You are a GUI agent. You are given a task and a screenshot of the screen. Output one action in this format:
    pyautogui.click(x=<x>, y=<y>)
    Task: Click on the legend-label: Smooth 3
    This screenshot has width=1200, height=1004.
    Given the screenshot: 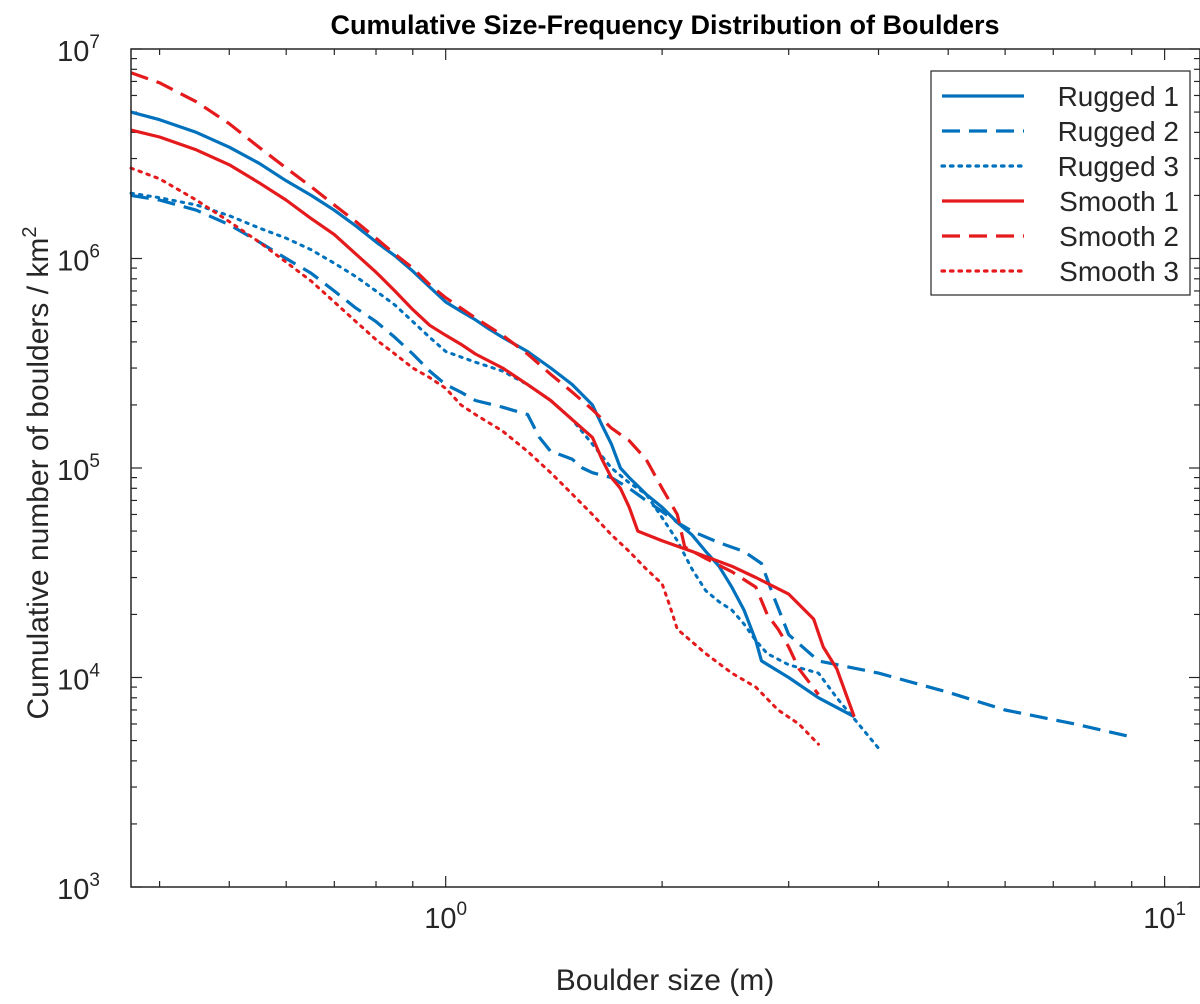 What is the action you would take?
    pyautogui.click(x=1119, y=271)
    